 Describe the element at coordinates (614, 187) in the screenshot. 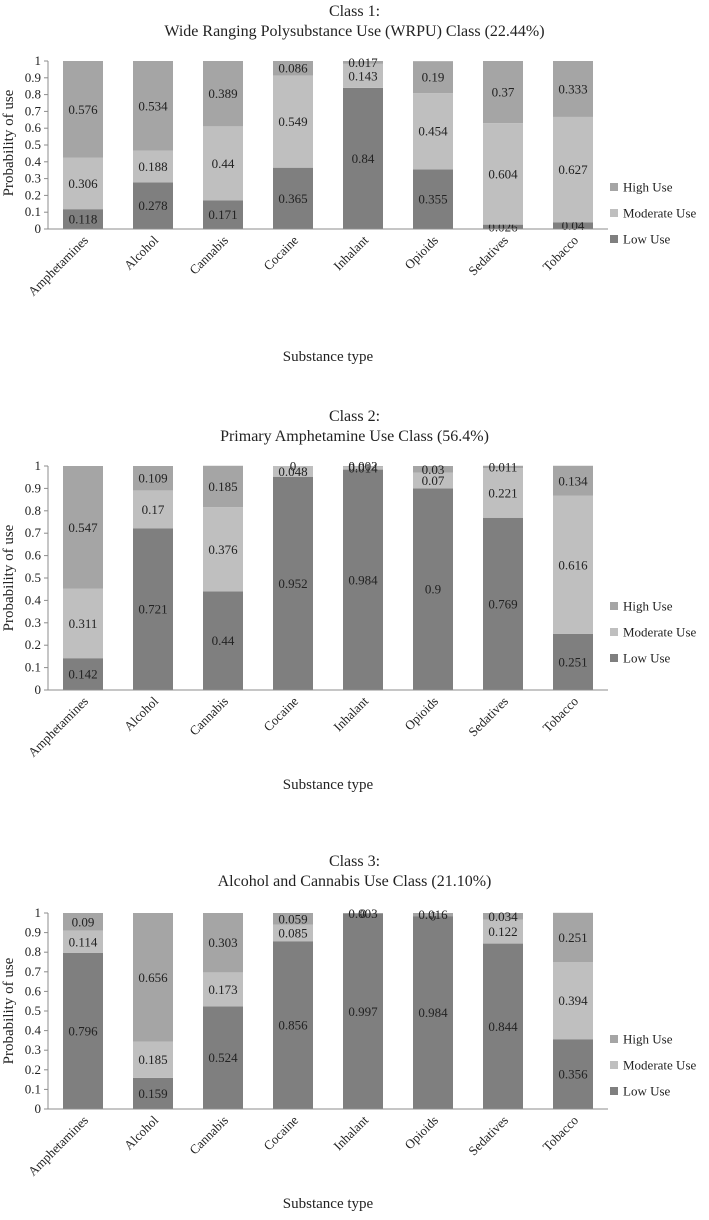

I see `legend-swatch-high` at that location.